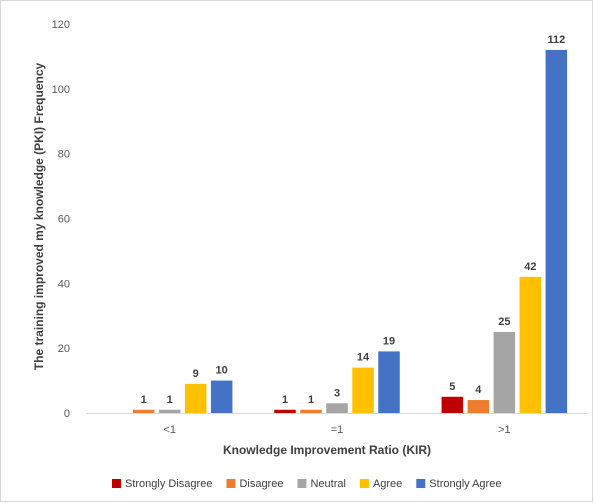  I want to click on x-tick-label: >1, so click(504, 430).